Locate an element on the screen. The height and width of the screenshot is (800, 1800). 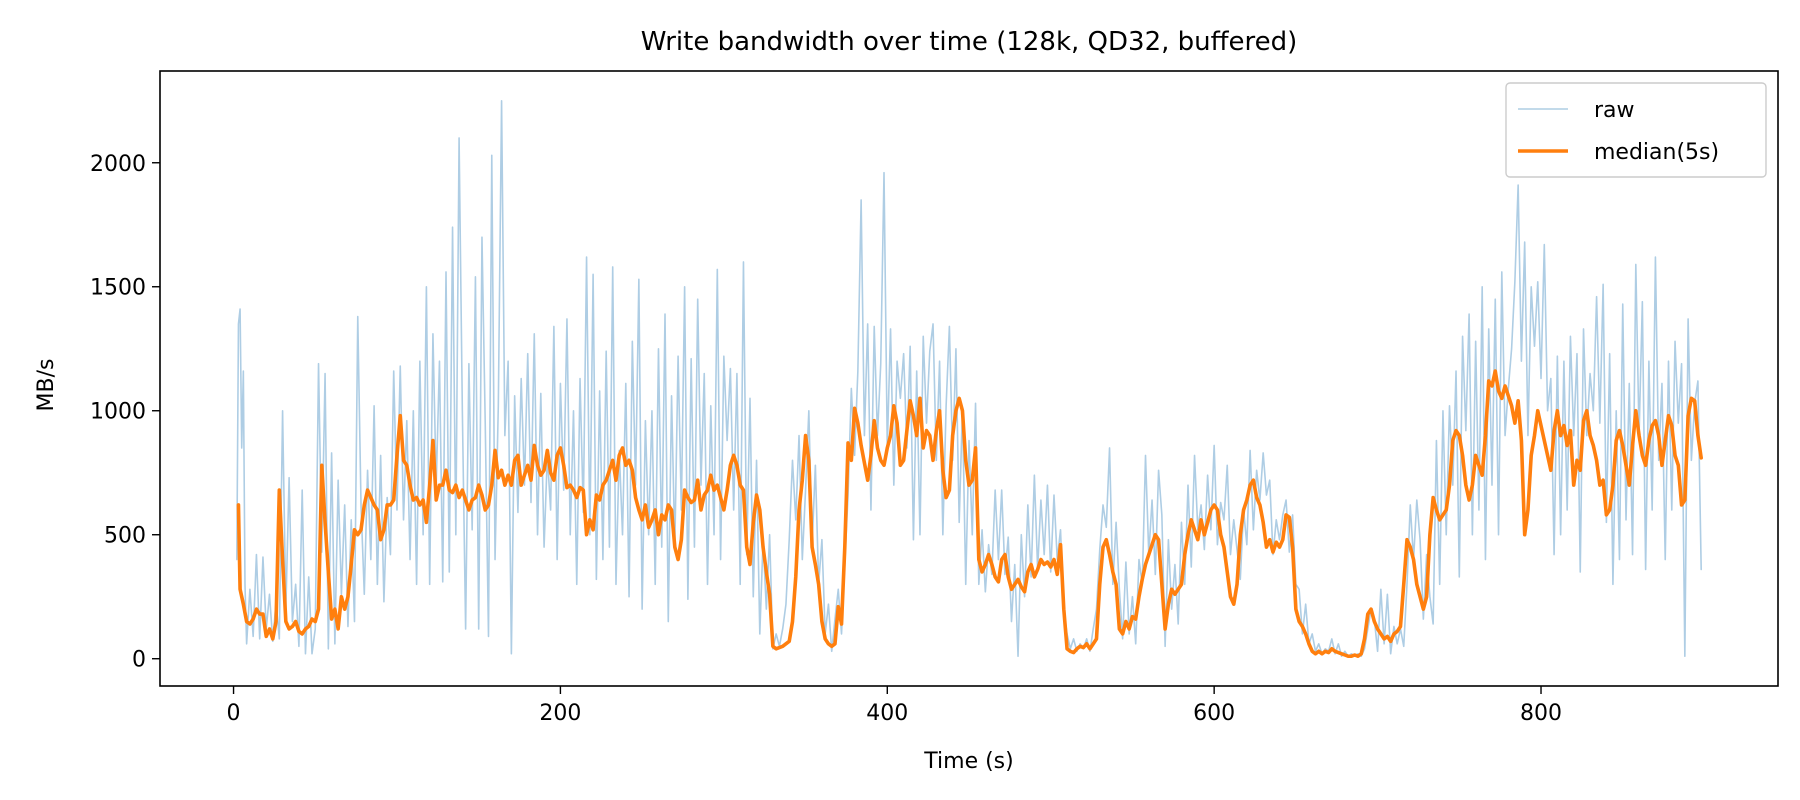
x-tick-label: 800 is located at coordinates (1541, 713).